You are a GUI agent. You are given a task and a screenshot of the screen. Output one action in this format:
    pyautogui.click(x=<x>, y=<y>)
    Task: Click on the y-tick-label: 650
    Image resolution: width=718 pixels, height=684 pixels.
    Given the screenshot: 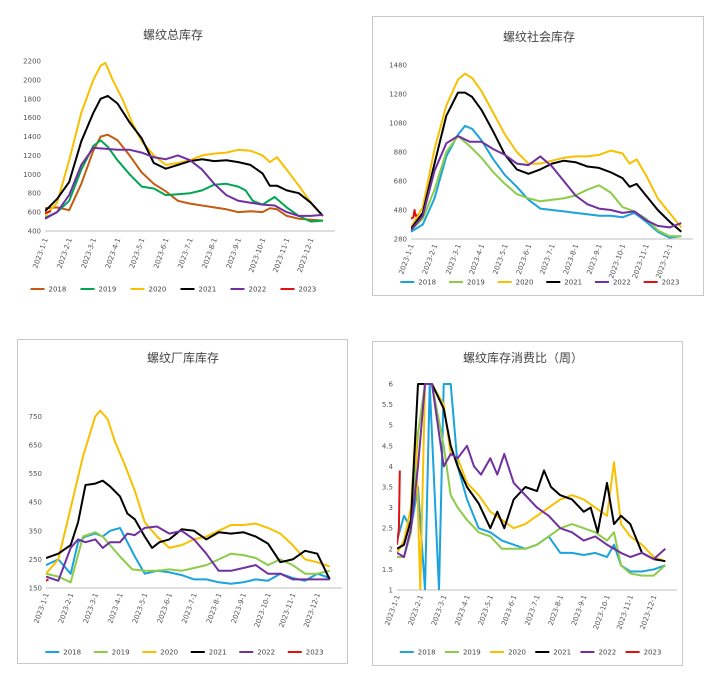 What is the action you would take?
    pyautogui.click(x=35, y=445)
    